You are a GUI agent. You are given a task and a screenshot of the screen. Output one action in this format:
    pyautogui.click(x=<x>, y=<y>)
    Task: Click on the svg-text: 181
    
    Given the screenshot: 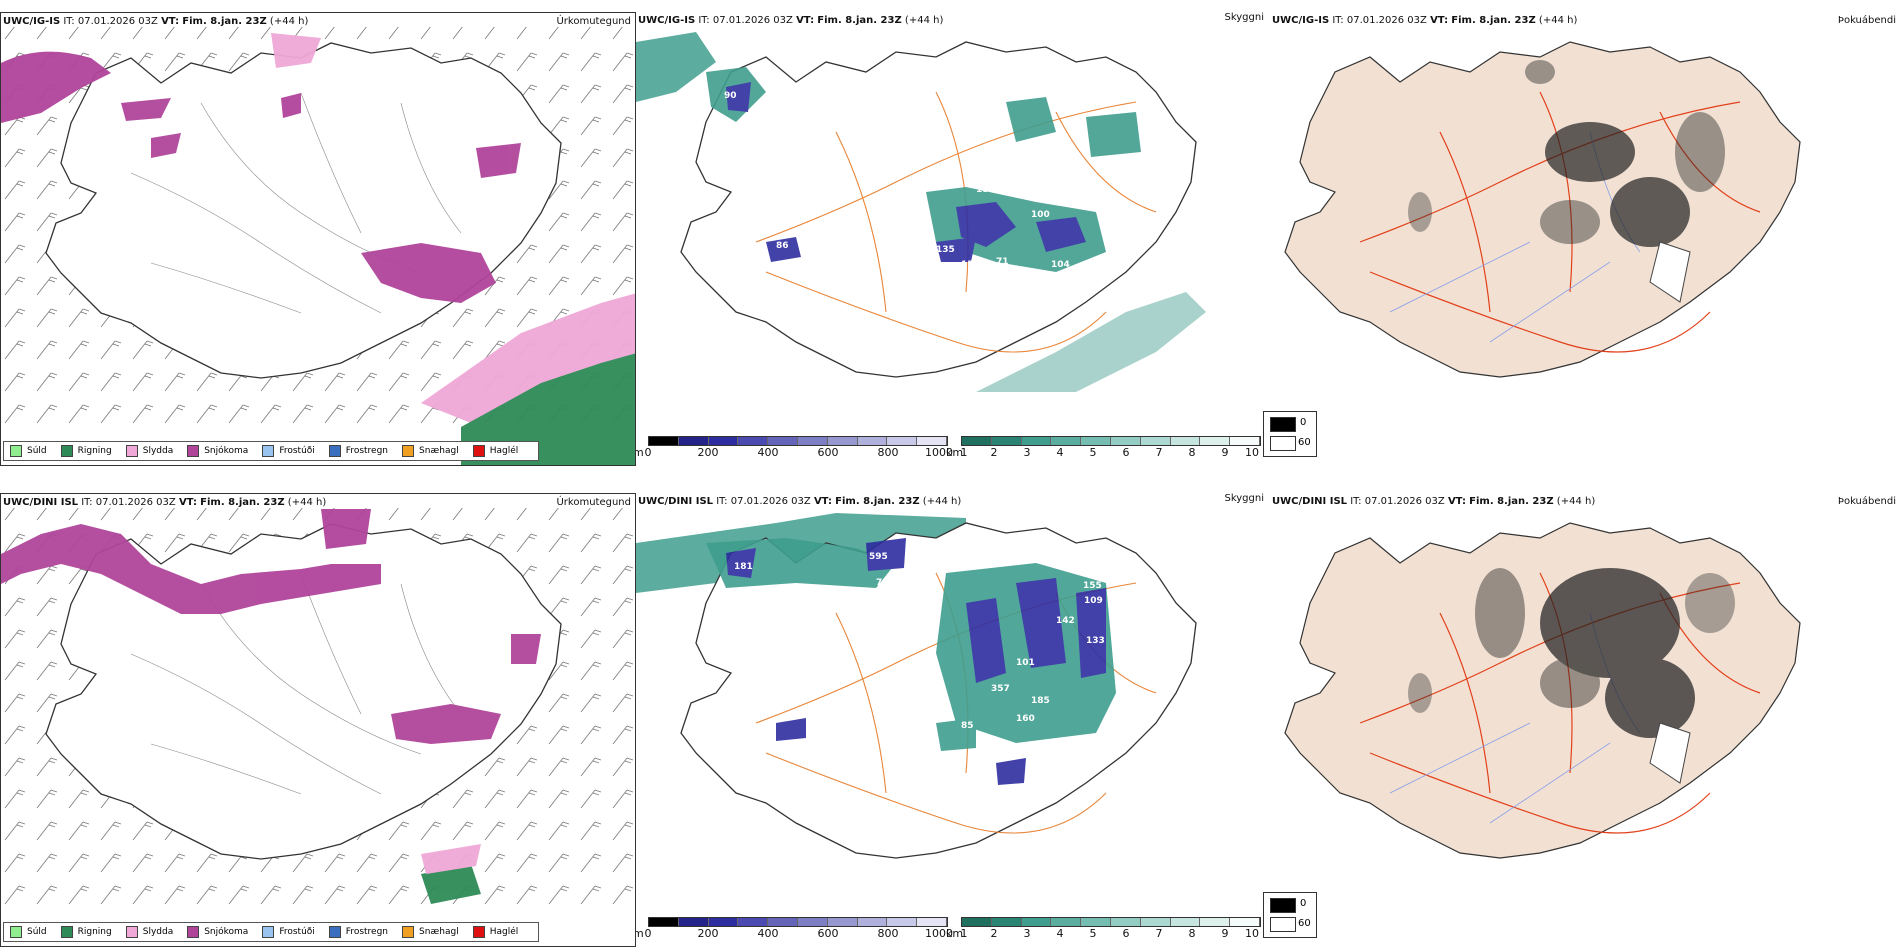 What is the action you would take?
    pyautogui.click(x=743, y=567)
    